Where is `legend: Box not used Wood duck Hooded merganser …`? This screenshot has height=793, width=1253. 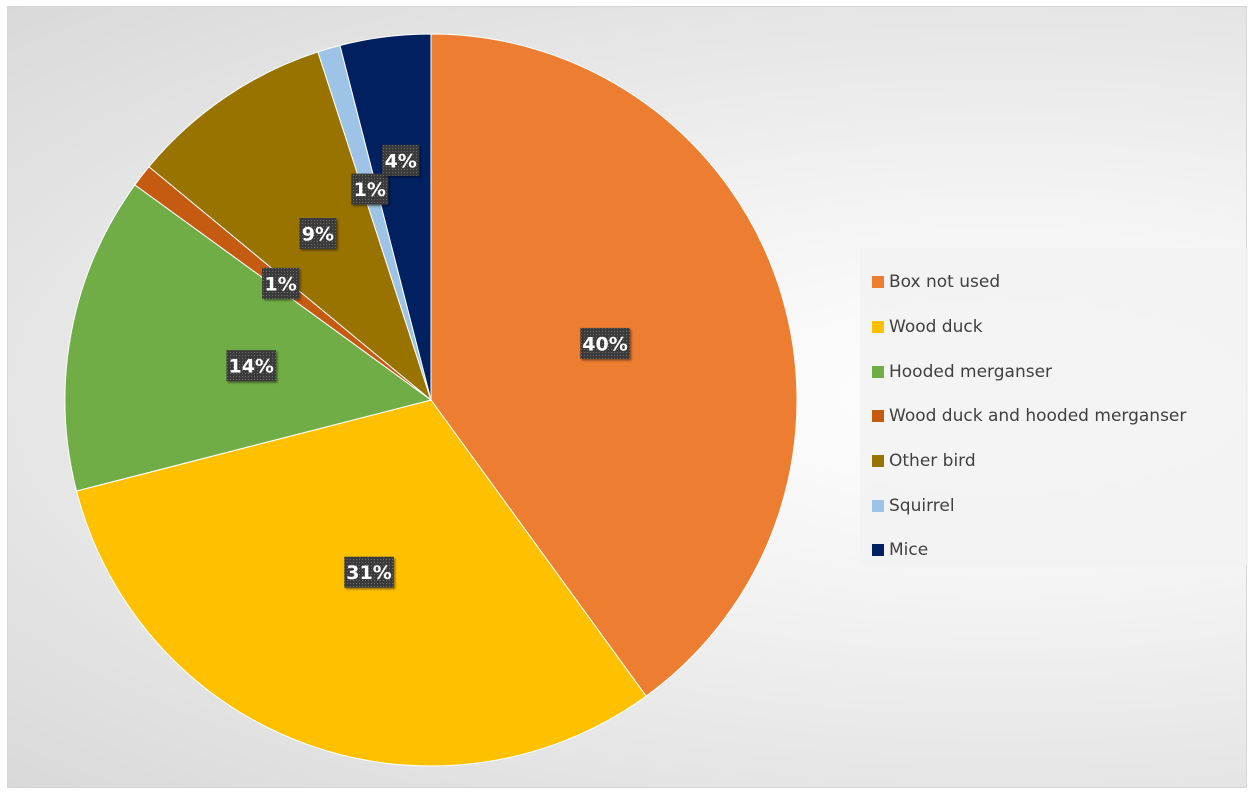 legend: Box not used Wood duck Hooded merganser … is located at coordinates (1054, 406).